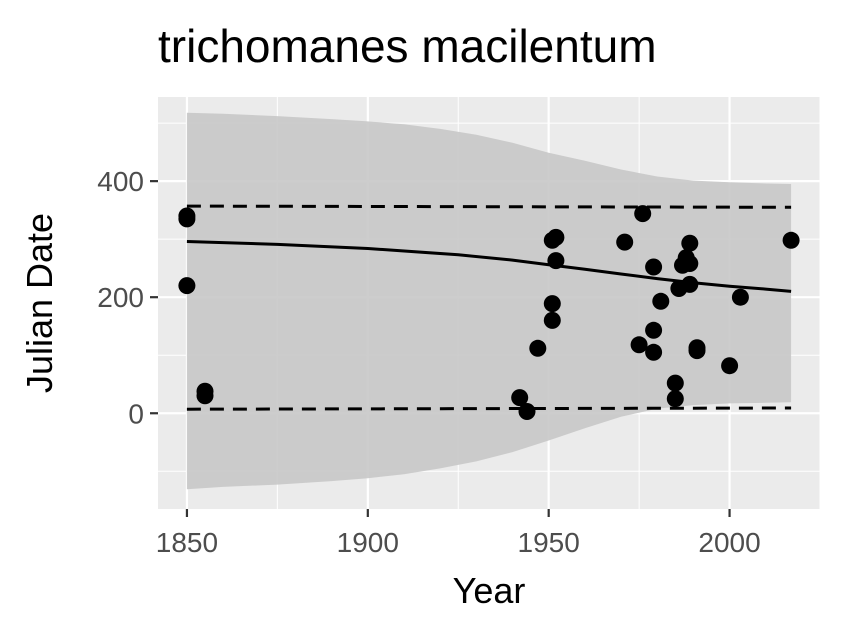 This screenshot has height=636, width=844. Describe the element at coordinates (407, 46) in the screenshot. I see `chart-title: trichomanes macilentum` at that location.